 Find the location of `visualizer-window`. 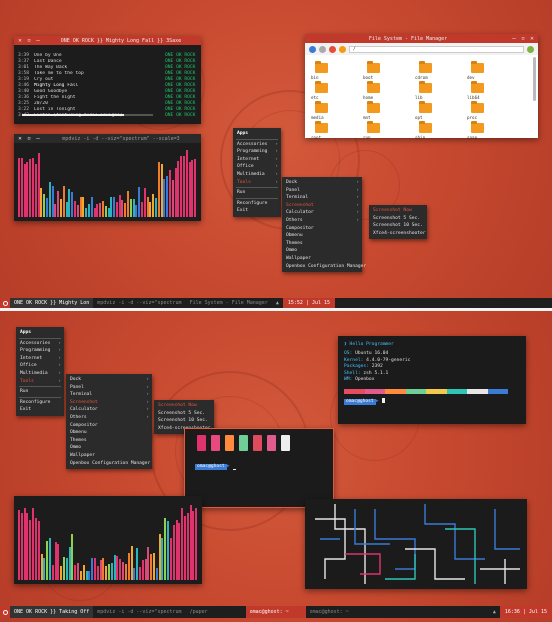

visualizer-window is located at coordinates (108, 540).